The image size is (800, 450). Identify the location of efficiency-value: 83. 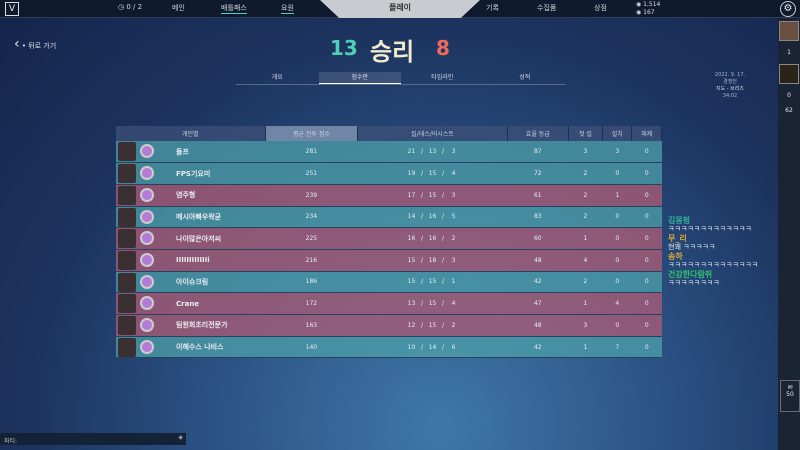
(538, 217).